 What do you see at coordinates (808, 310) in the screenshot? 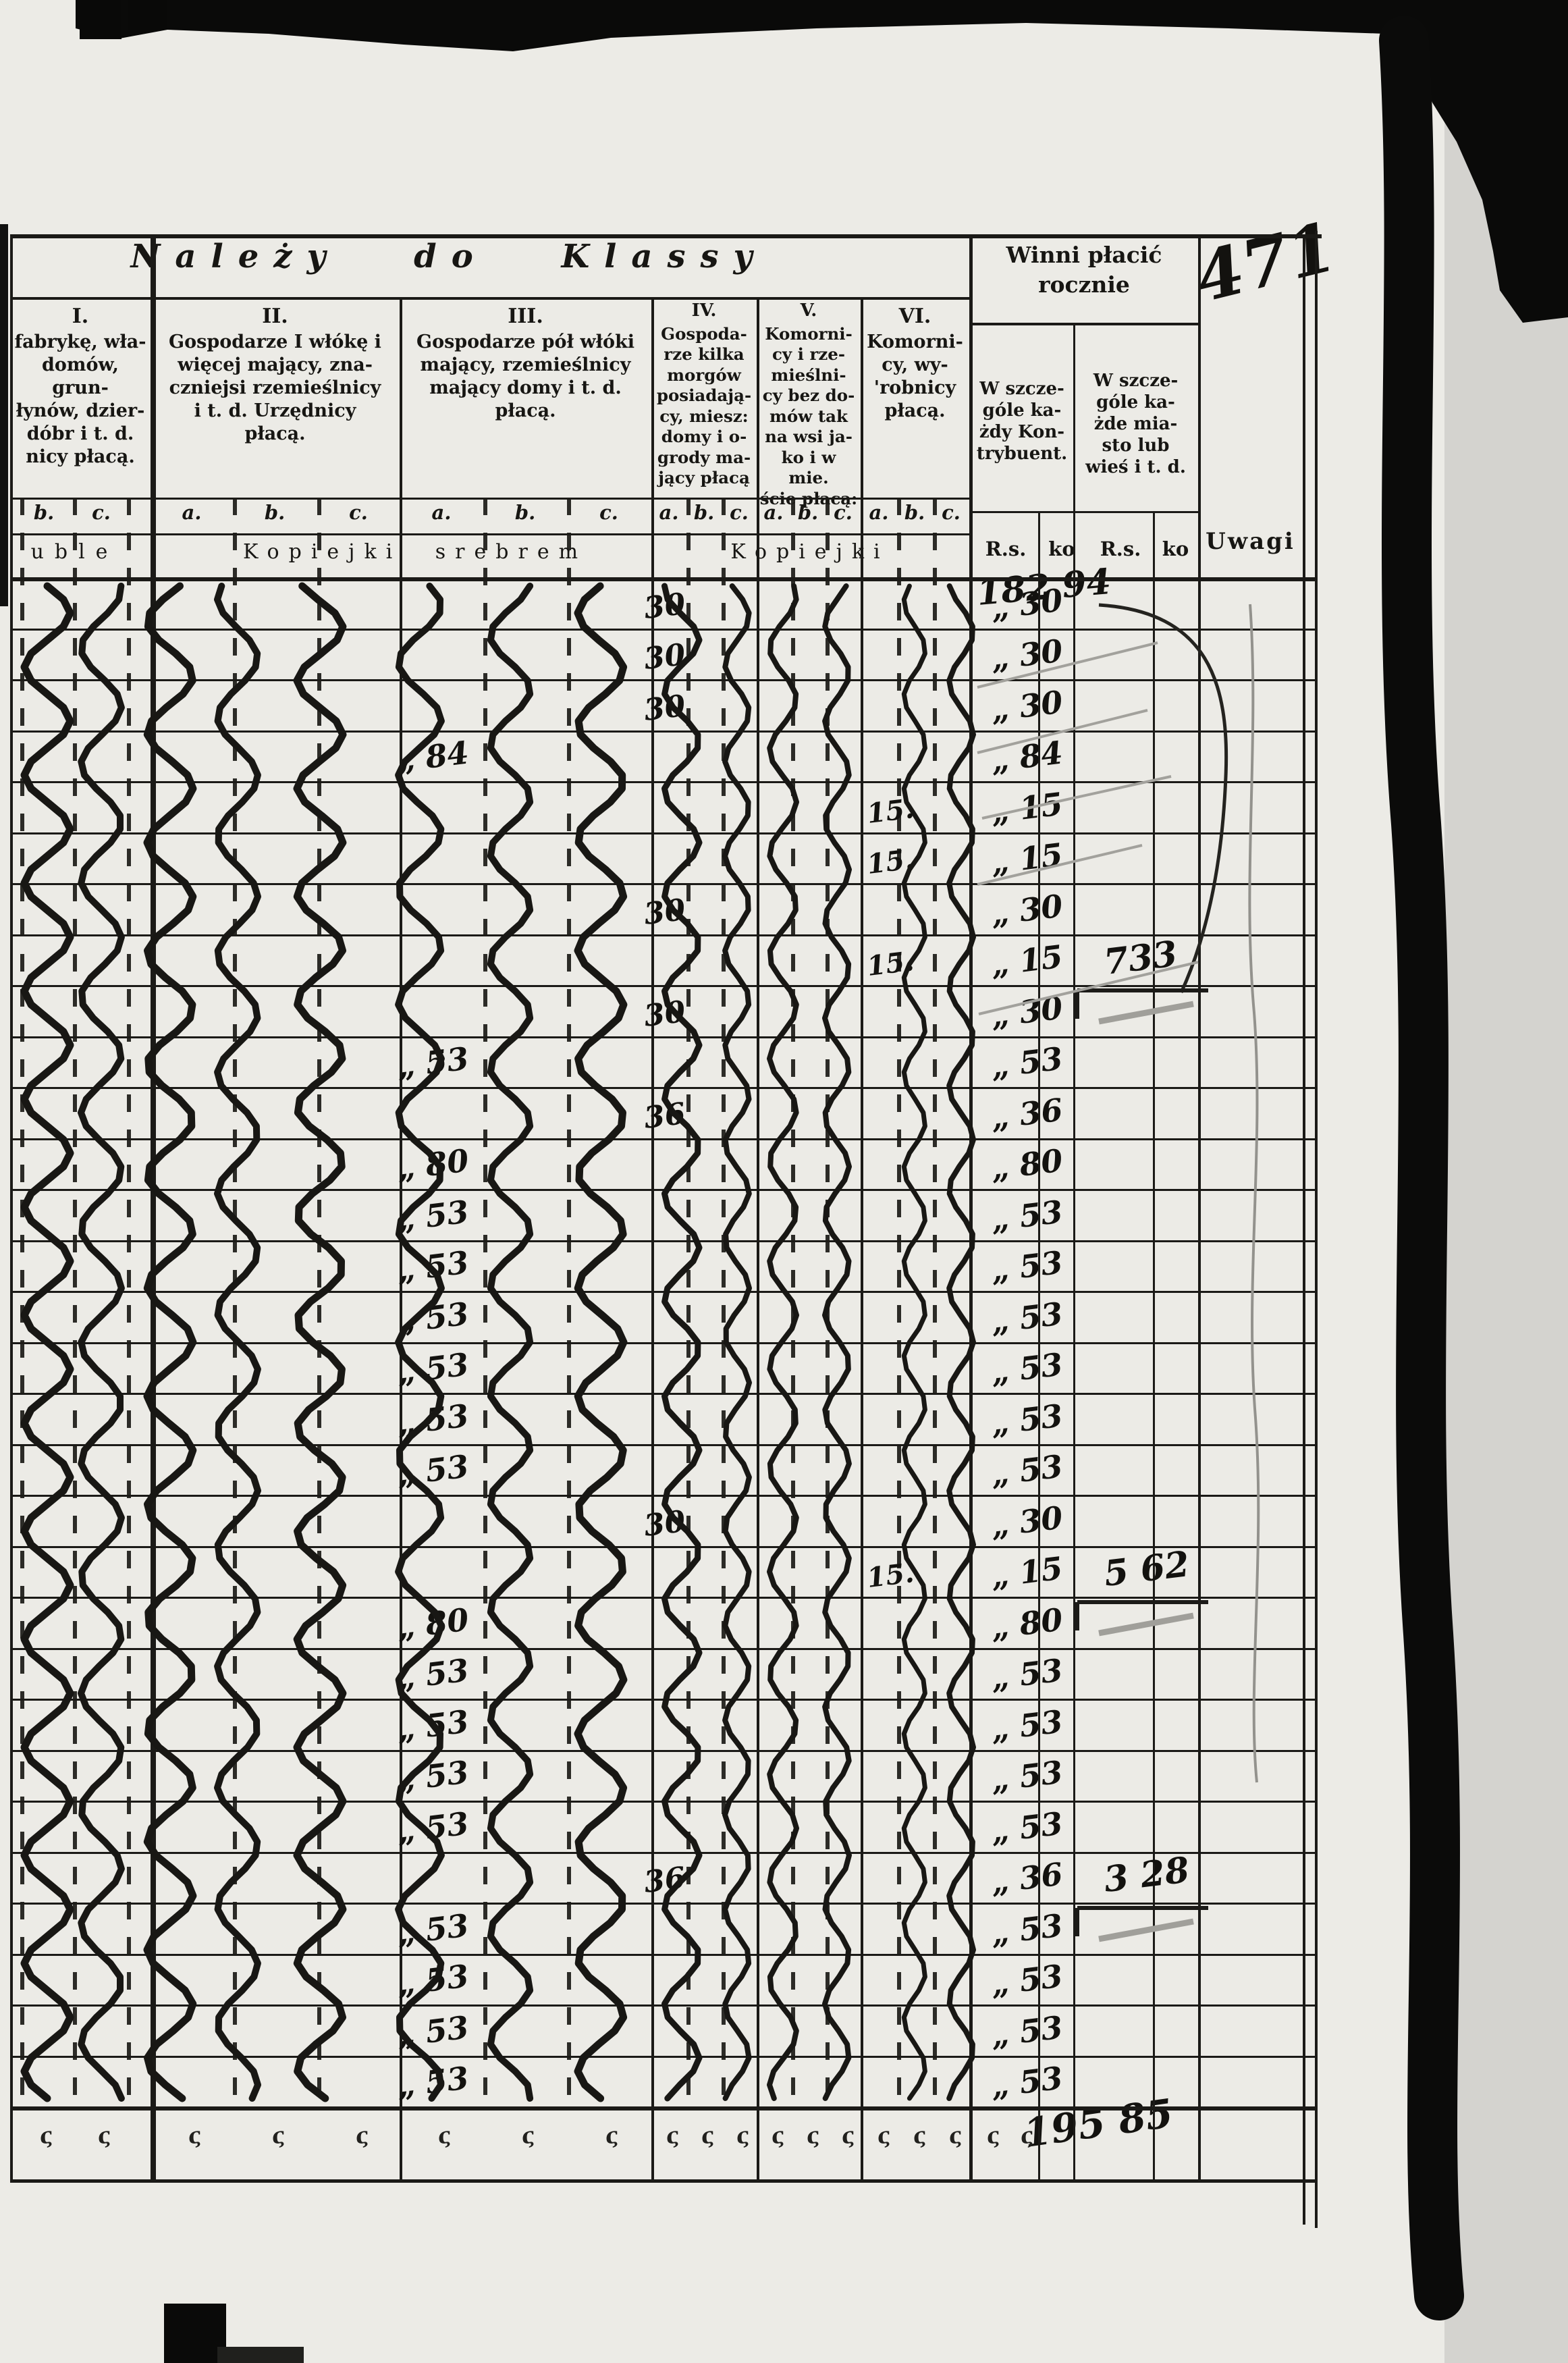
I see `class-numeral: V.` at bounding box center [808, 310].